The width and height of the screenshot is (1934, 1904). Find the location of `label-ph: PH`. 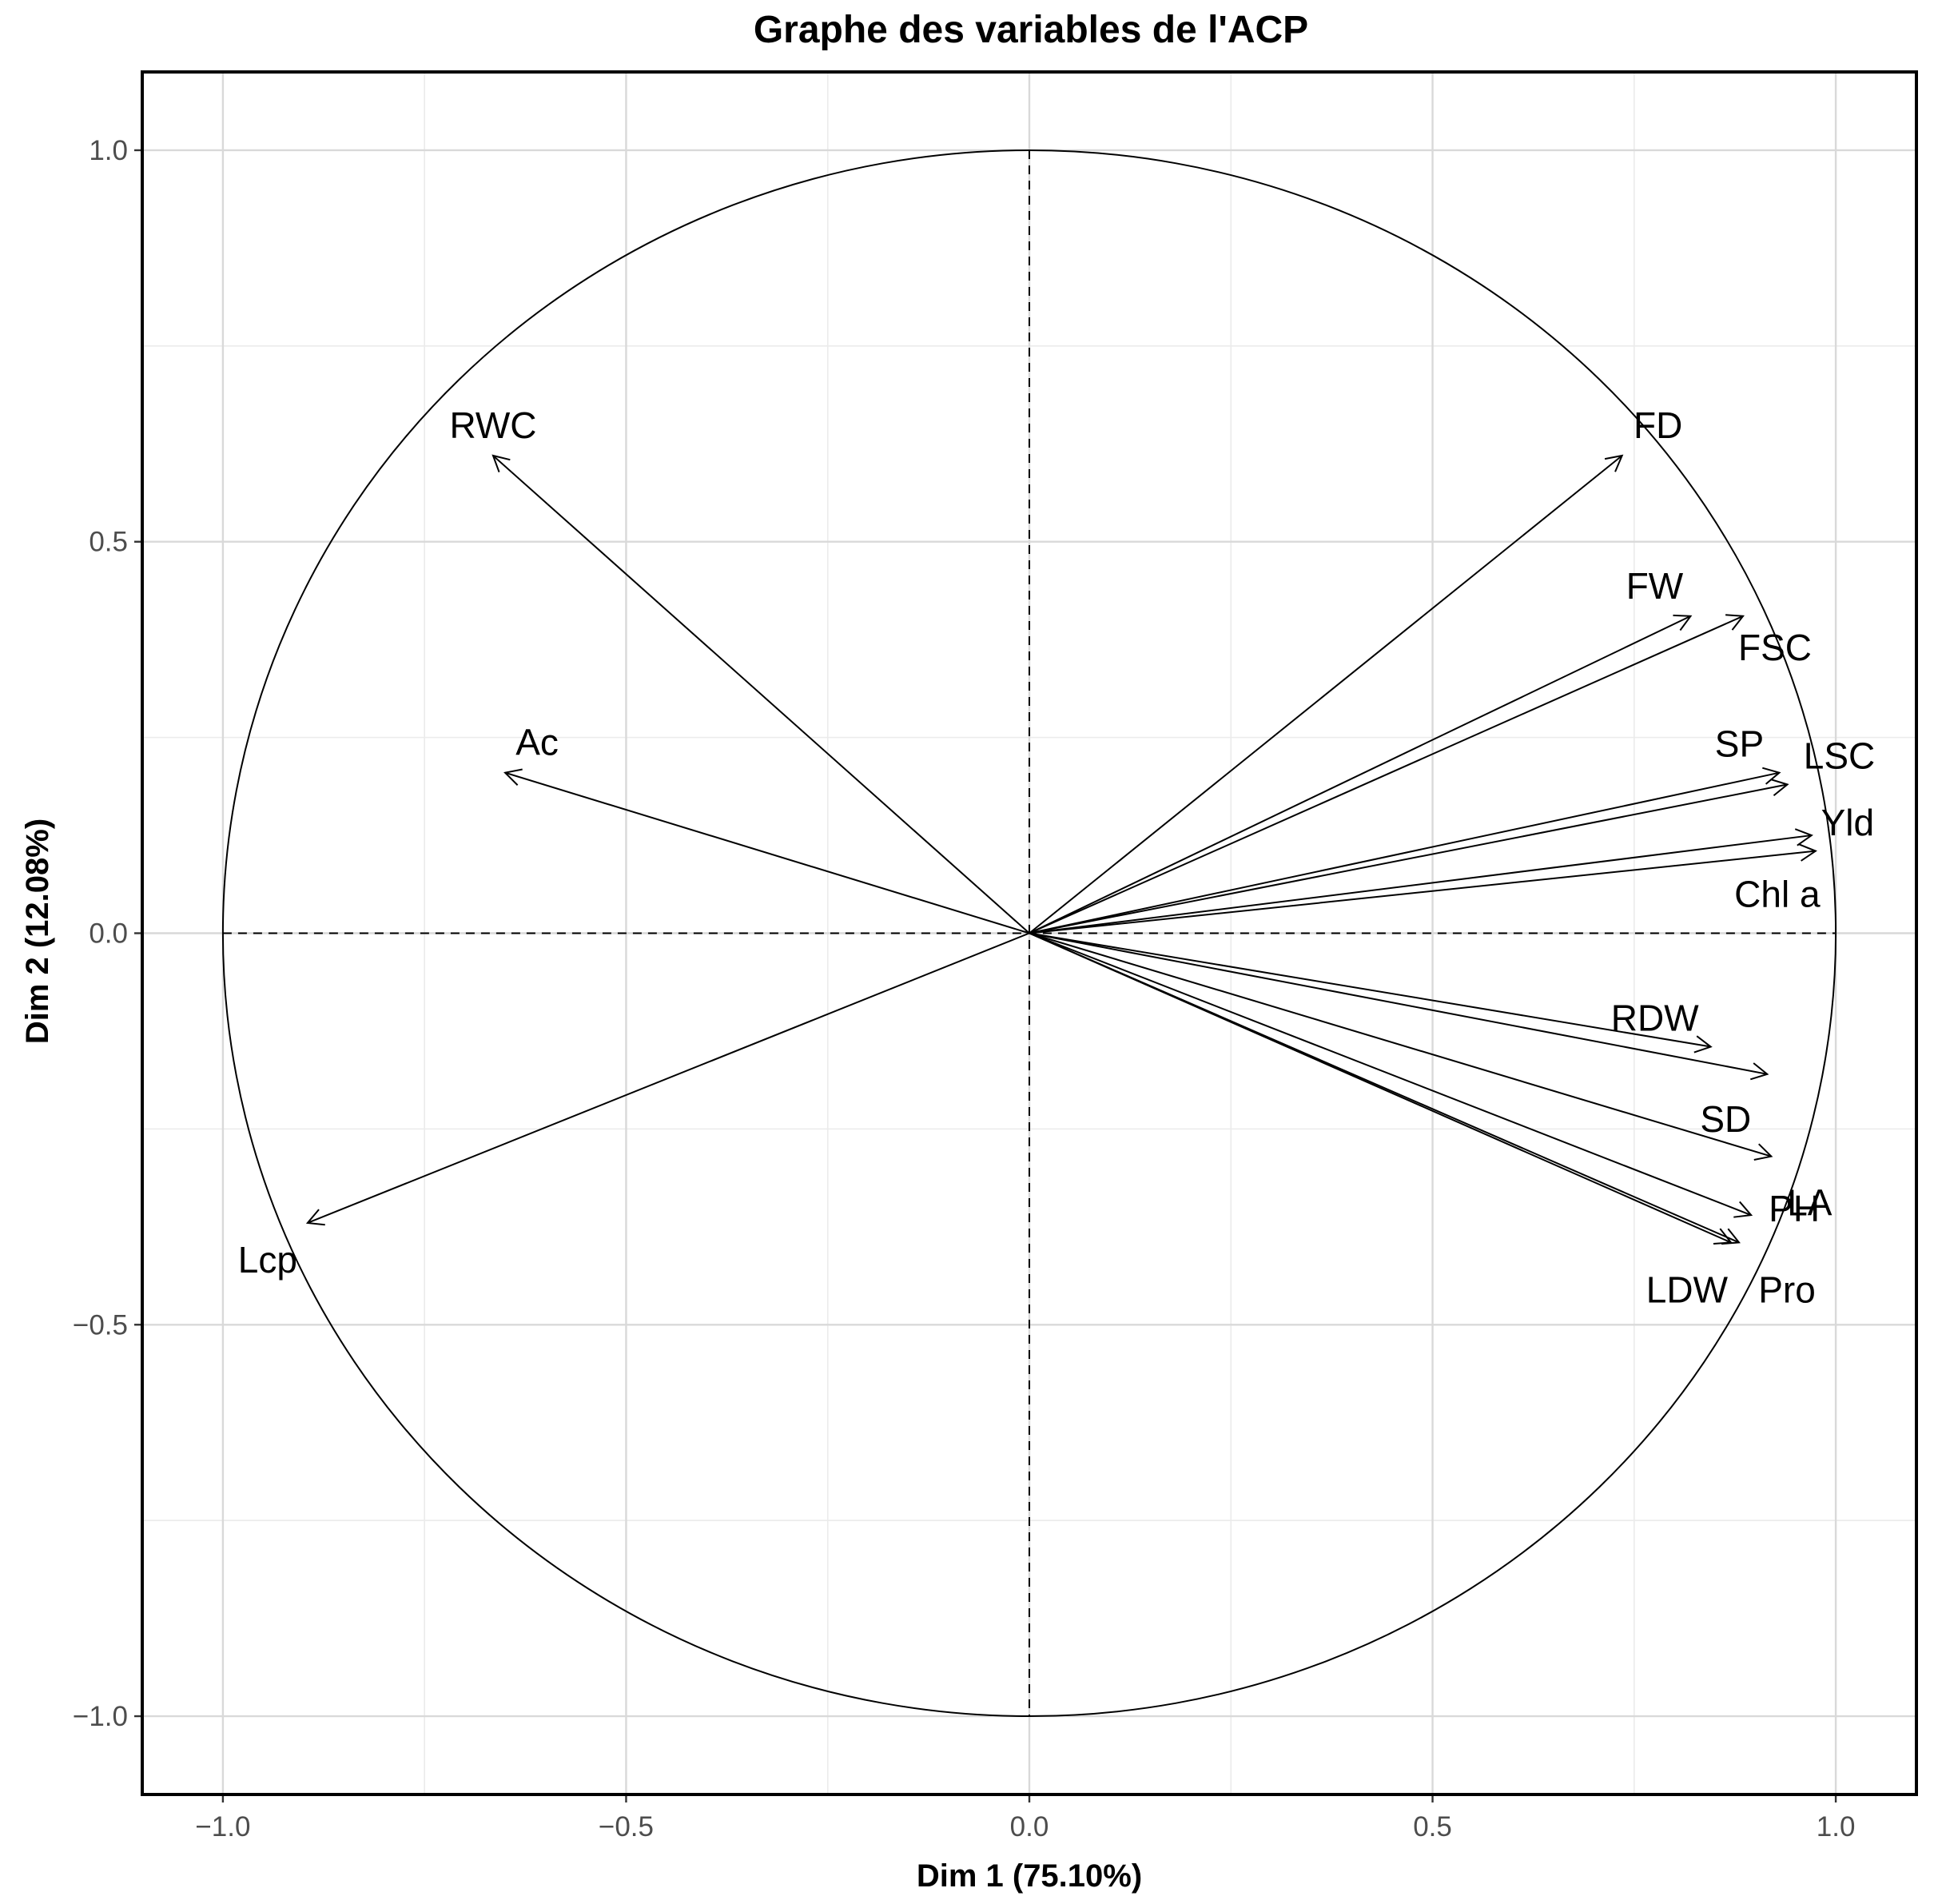

label-ph: PH is located at coordinates (1794, 1208).